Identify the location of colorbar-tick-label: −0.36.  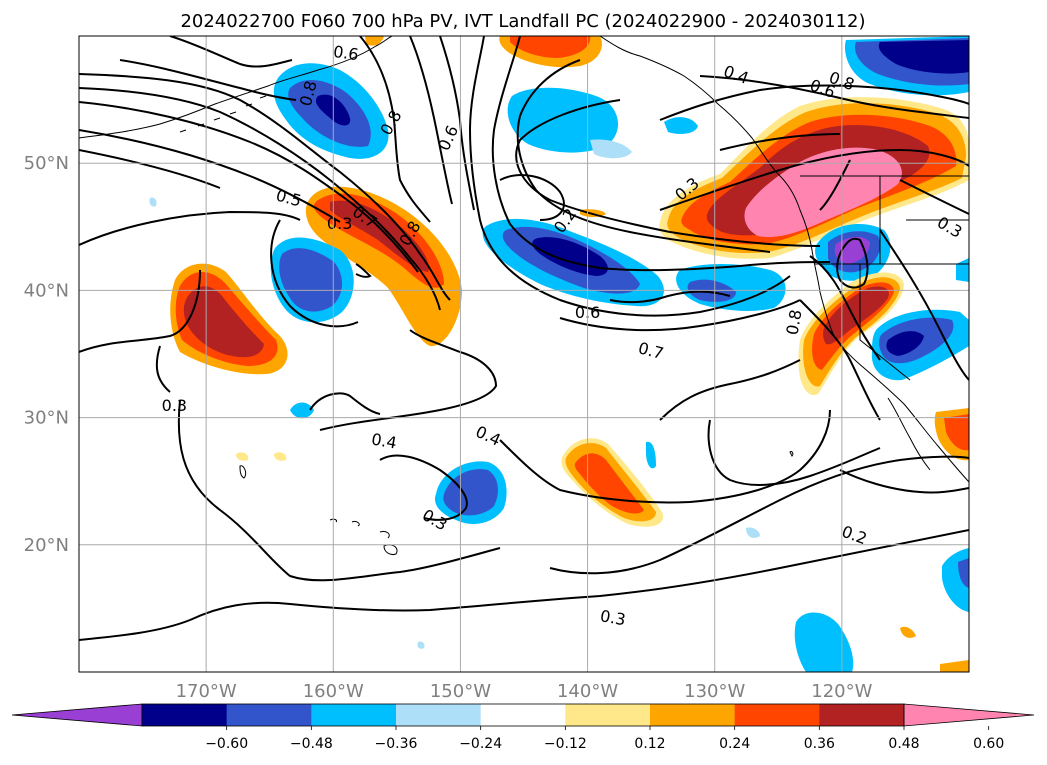
(396, 744).